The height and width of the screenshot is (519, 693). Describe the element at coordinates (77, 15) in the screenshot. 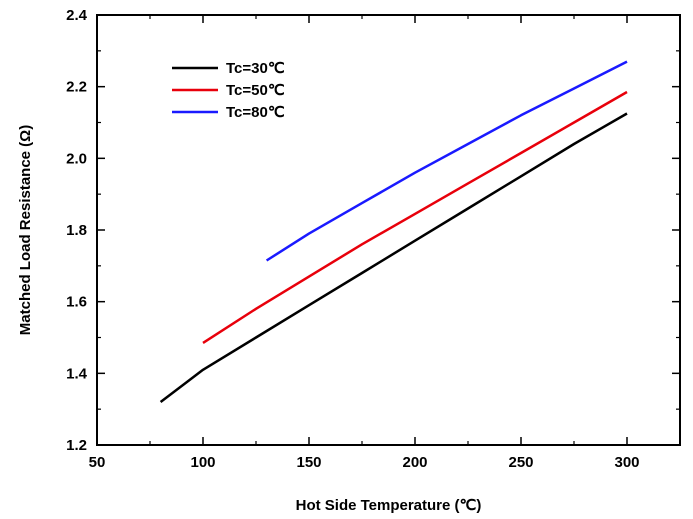

I see `y-tick-label: 2.4` at that location.